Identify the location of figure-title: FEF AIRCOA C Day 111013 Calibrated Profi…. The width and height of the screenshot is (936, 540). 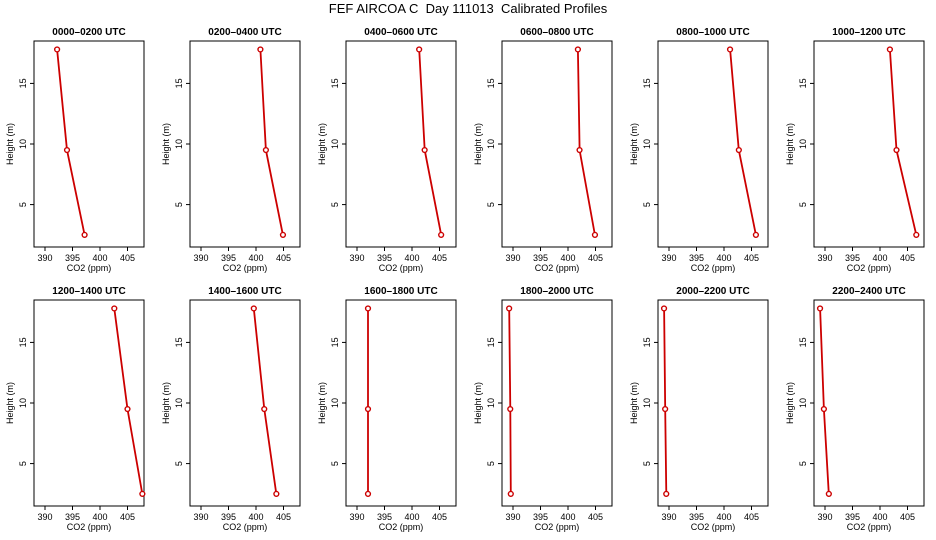
(468, 8).